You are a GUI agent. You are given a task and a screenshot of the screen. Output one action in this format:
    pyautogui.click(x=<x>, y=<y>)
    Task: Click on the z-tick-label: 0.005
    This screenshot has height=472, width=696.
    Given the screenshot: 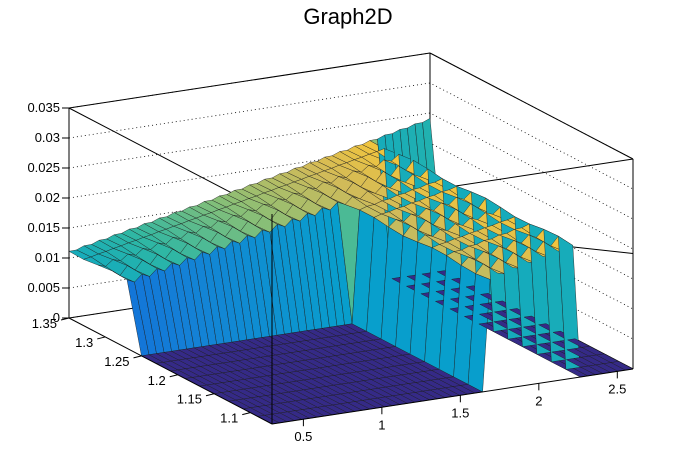 What is the action you would take?
    pyautogui.click(x=43, y=287)
    